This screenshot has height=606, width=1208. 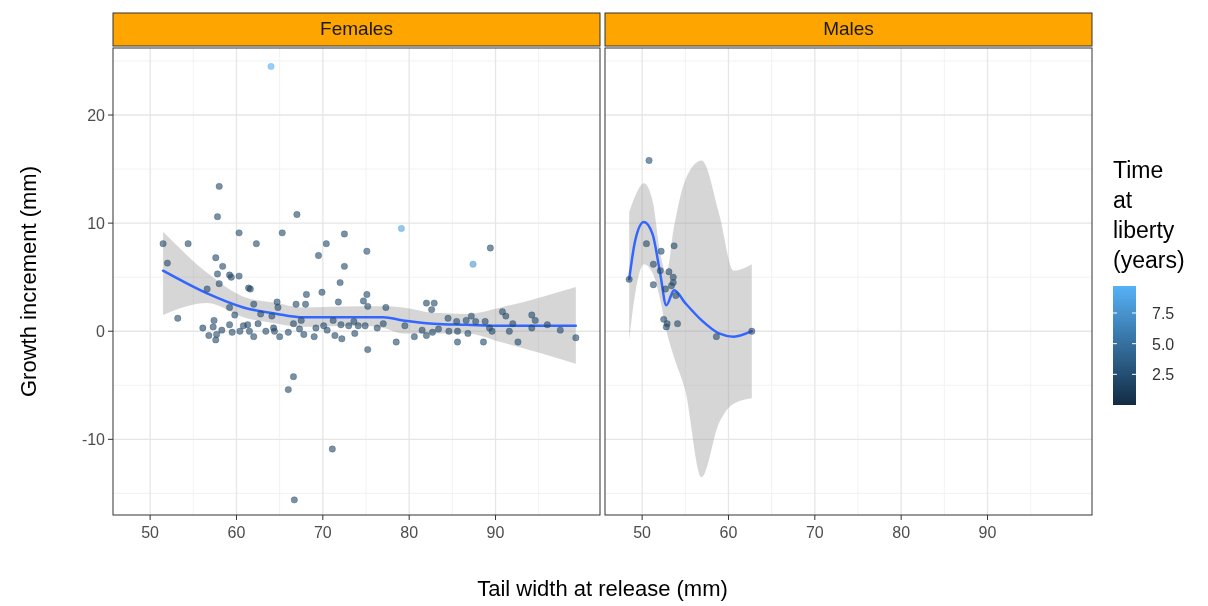 What do you see at coordinates (1163, 375) in the screenshot?
I see `color-bar-label: 2.5` at bounding box center [1163, 375].